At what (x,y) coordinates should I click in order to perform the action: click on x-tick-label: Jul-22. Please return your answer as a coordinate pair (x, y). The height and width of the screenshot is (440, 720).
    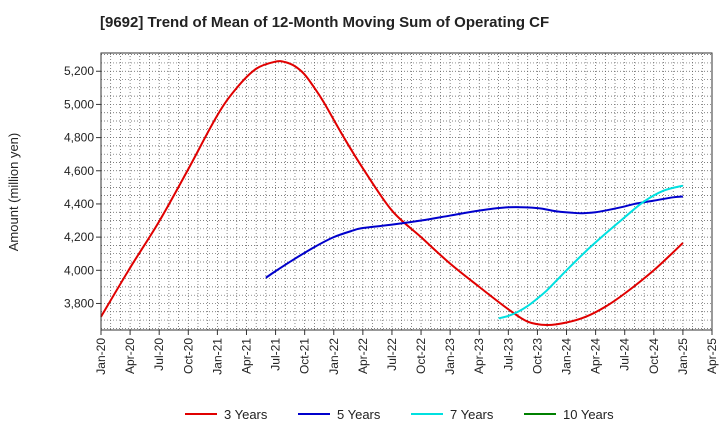
    Looking at the image, I should click on (392, 354).